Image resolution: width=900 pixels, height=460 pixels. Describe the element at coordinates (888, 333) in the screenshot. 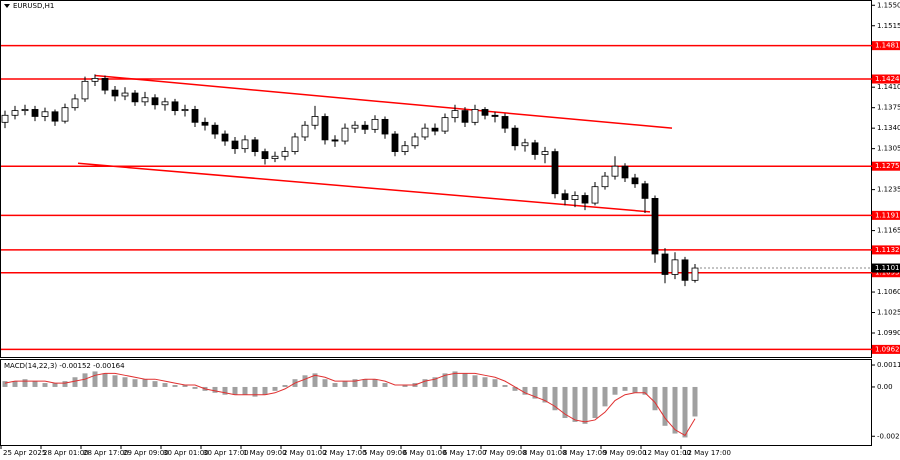

I see `y-tick-label: 1.0990` at that location.